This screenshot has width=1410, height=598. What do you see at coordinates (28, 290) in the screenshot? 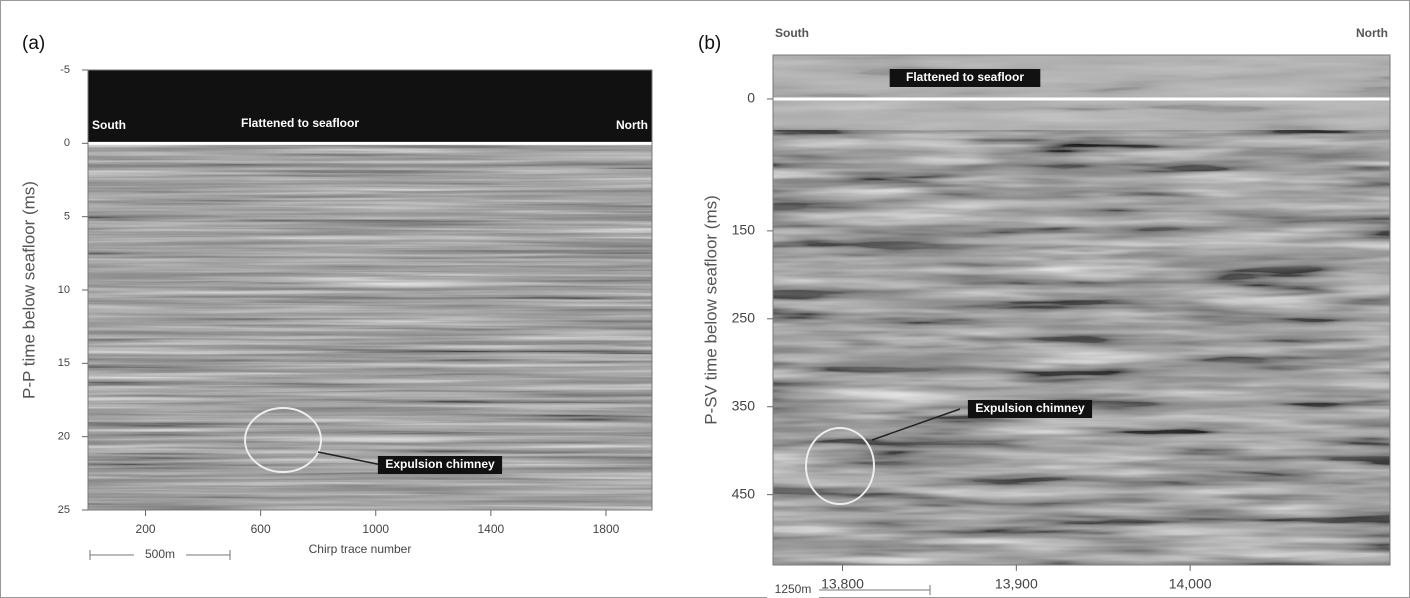
I see `y-axis-title: P-P time below seafloor (ms)` at bounding box center [28, 290].